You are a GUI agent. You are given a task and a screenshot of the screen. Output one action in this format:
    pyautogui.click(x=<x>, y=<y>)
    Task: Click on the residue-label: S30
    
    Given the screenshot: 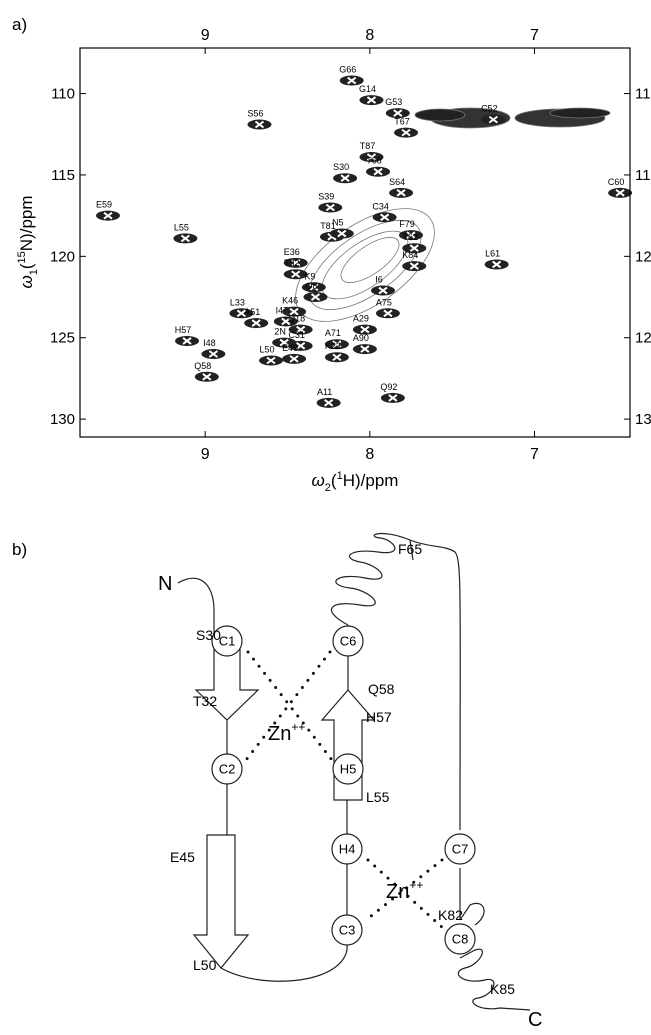 What is the action you would take?
    pyautogui.click(x=208, y=635)
    